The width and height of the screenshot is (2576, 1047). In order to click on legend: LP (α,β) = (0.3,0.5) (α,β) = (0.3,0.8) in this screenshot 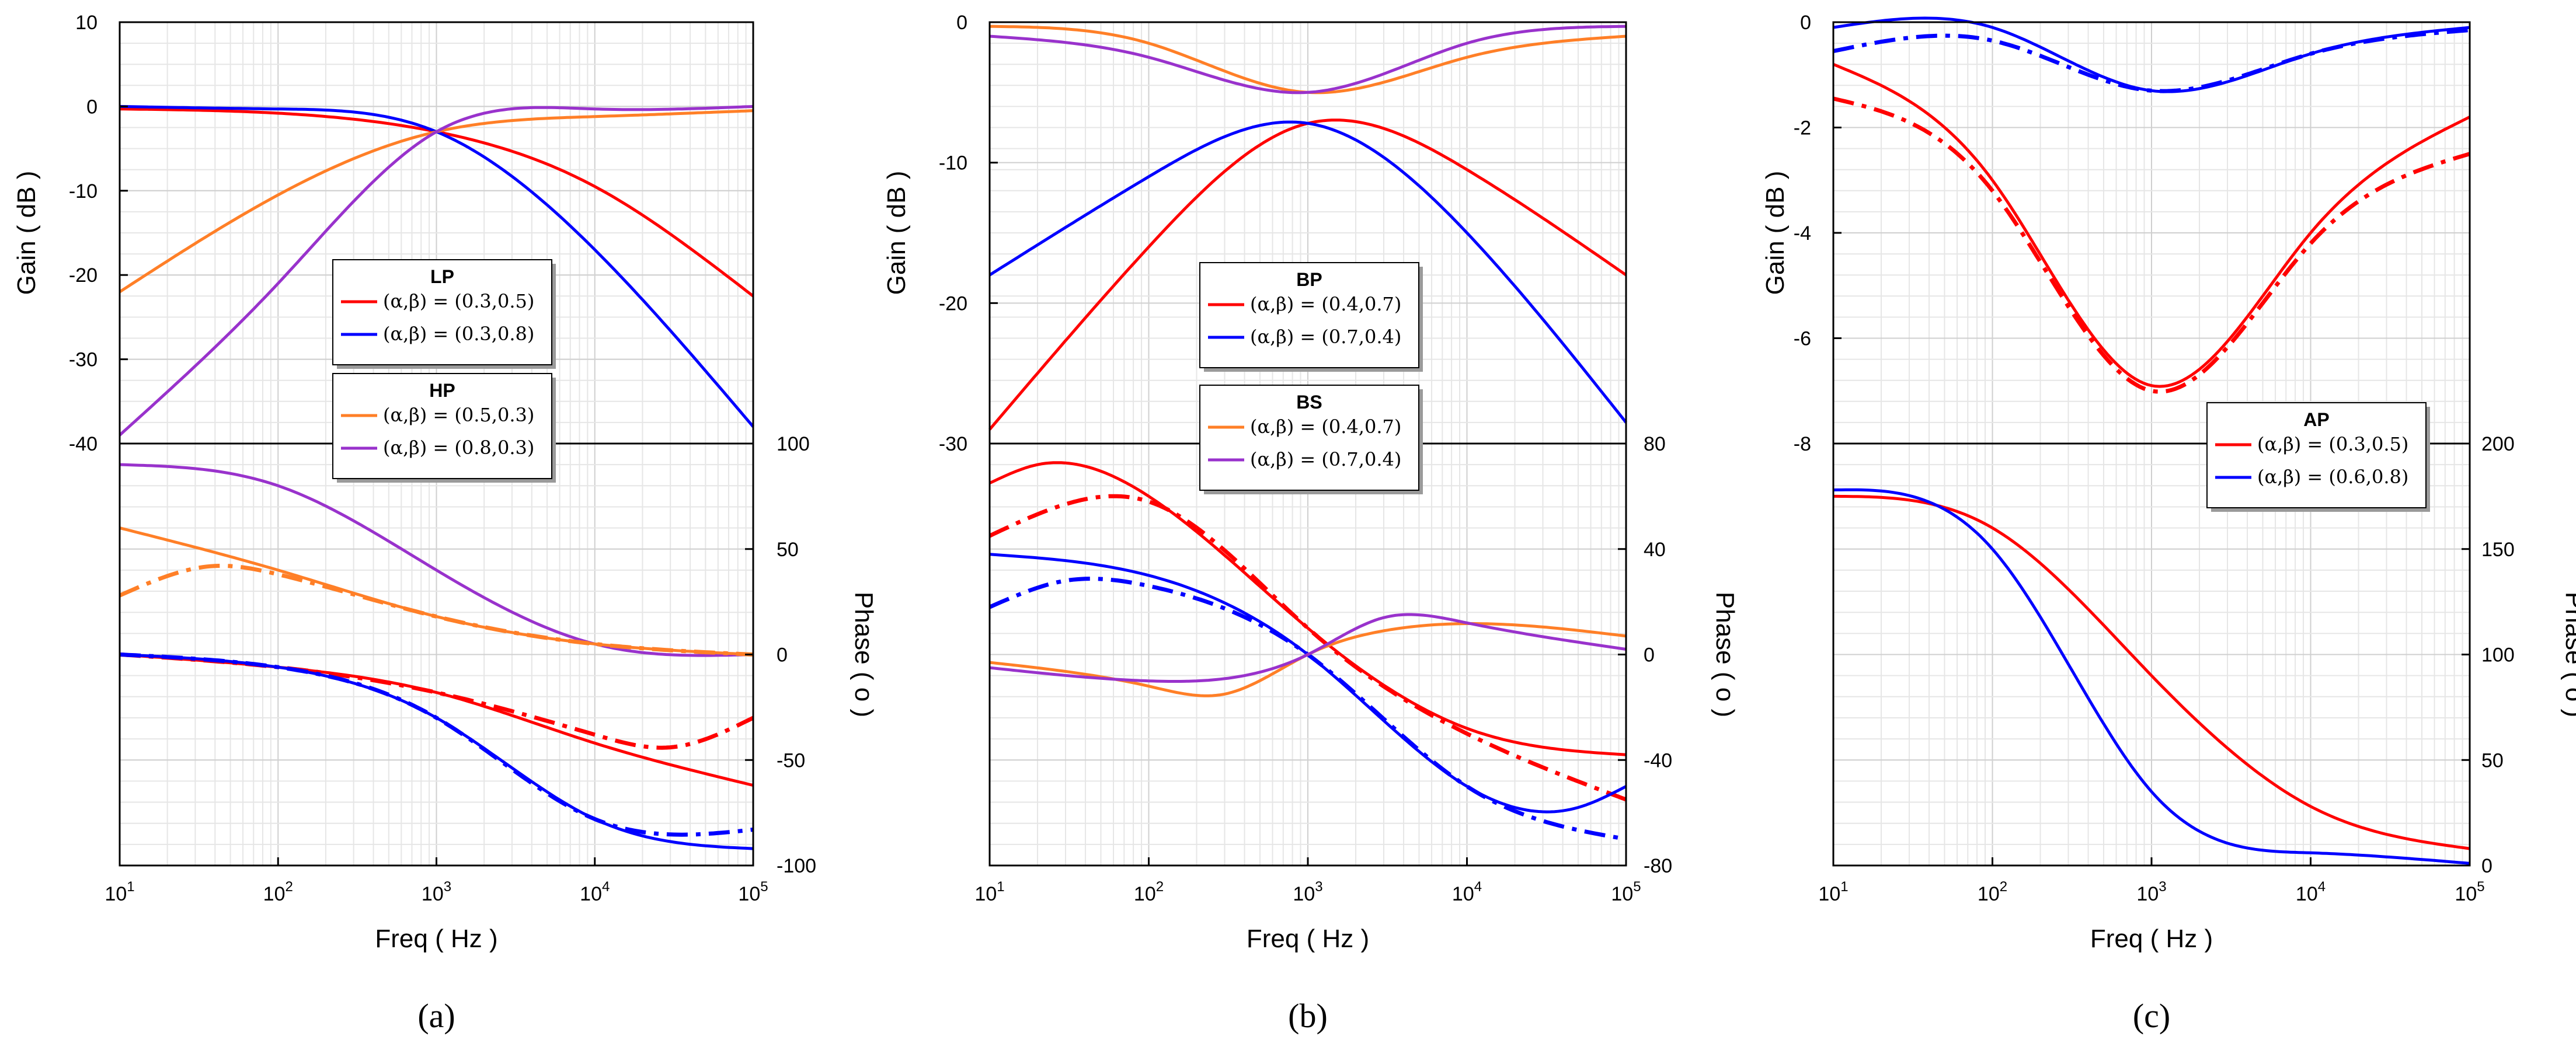, I will do `click(444, 314)`.